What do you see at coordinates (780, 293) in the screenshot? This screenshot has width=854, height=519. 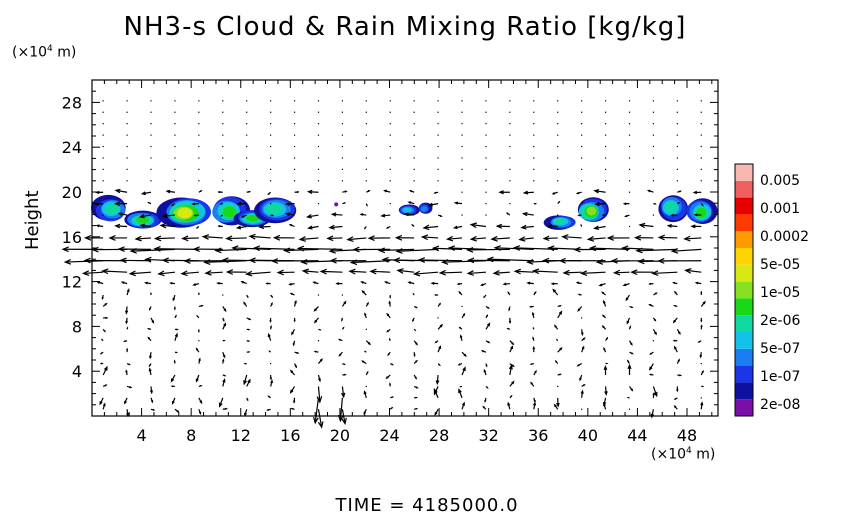 I see `colorbar-label: 1e-05` at bounding box center [780, 293].